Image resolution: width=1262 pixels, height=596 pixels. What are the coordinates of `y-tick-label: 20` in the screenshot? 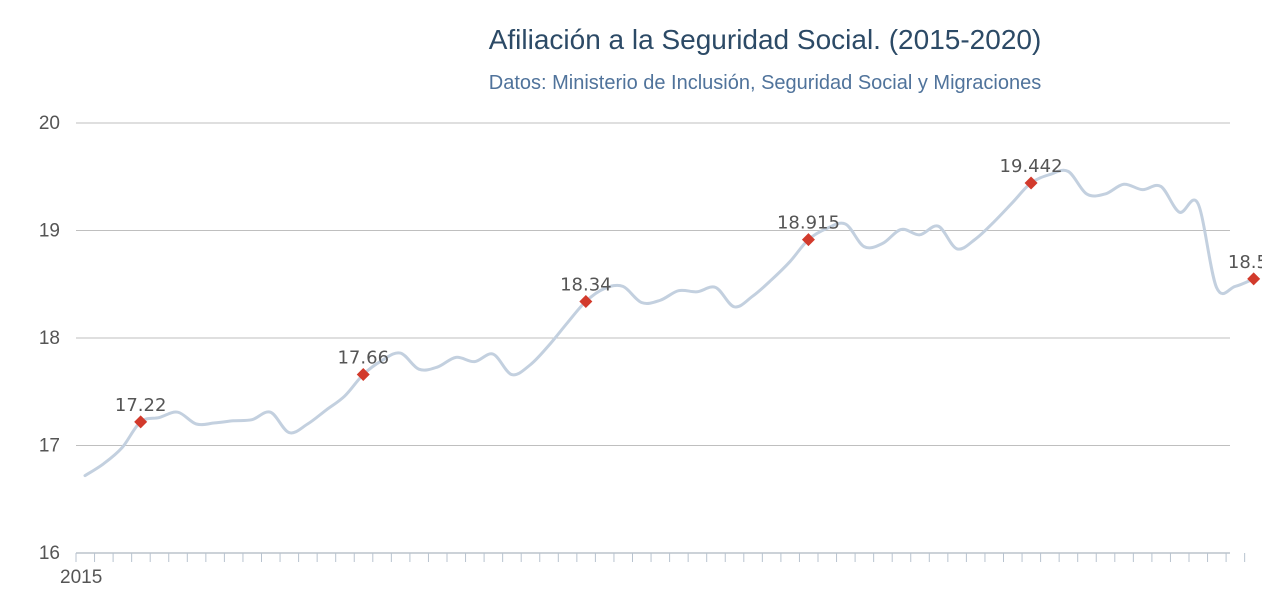 It's located at (49, 123).